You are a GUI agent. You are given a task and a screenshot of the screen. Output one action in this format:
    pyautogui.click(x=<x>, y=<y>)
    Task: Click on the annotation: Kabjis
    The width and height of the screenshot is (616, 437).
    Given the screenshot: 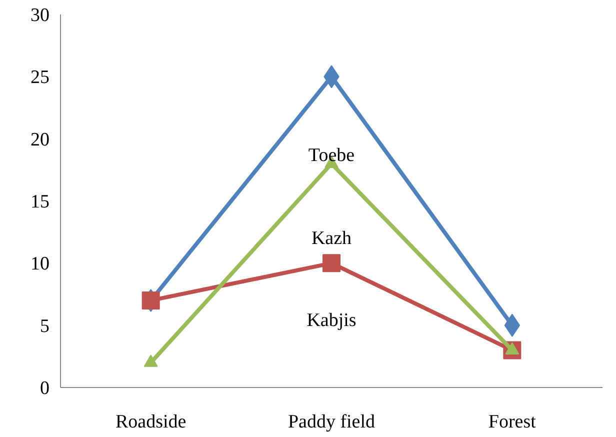 What is the action you would take?
    pyautogui.click(x=331, y=320)
    